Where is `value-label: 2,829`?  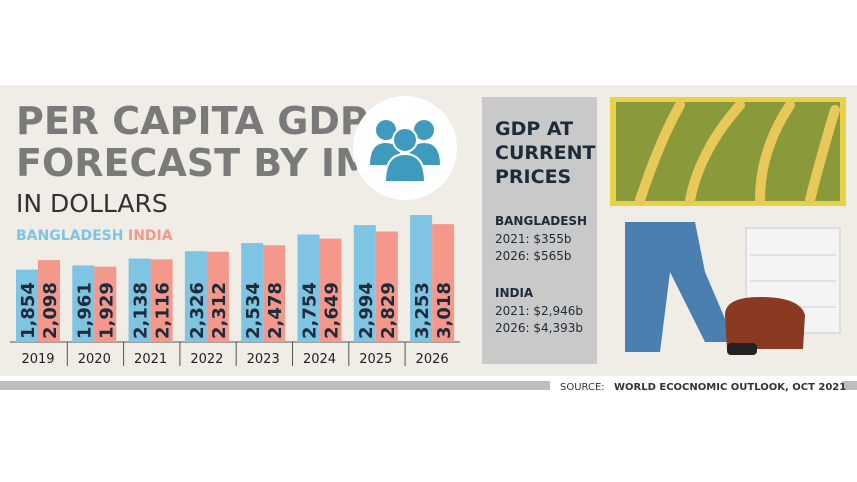 value-label: 2,829 is located at coordinates (388, 310).